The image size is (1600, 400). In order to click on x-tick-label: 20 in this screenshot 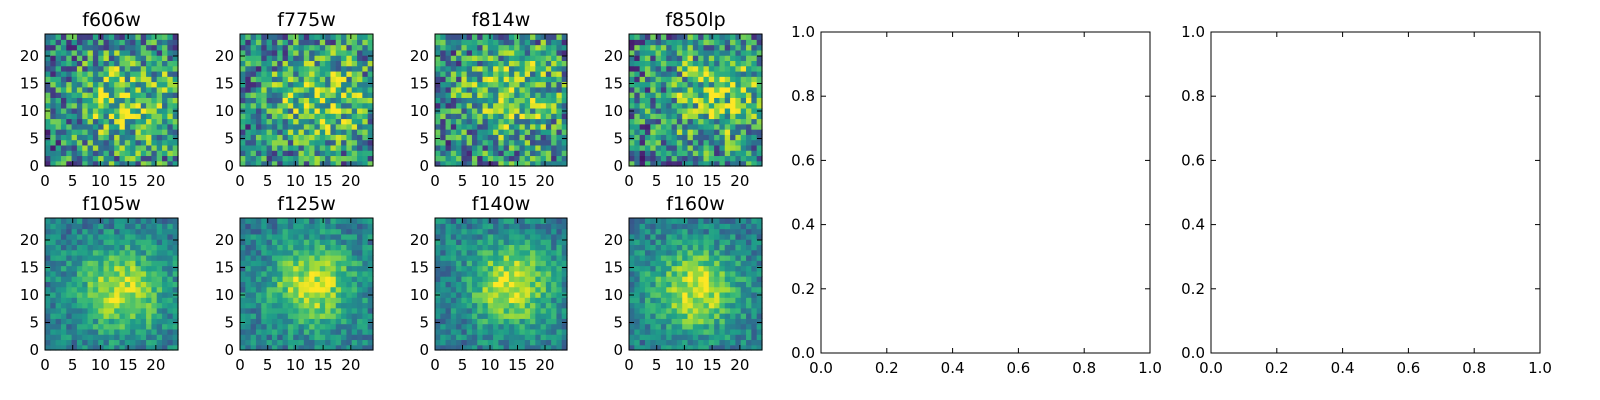, I will do `click(155, 181)`.